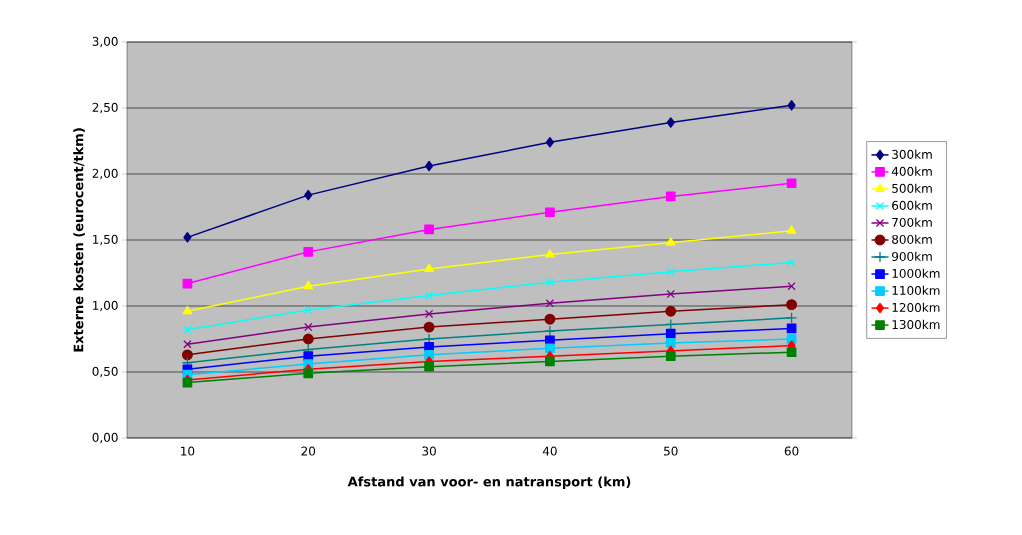 The image size is (1022, 535). What do you see at coordinates (912, 222) in the screenshot?
I see `legend-label: 700km` at bounding box center [912, 222].